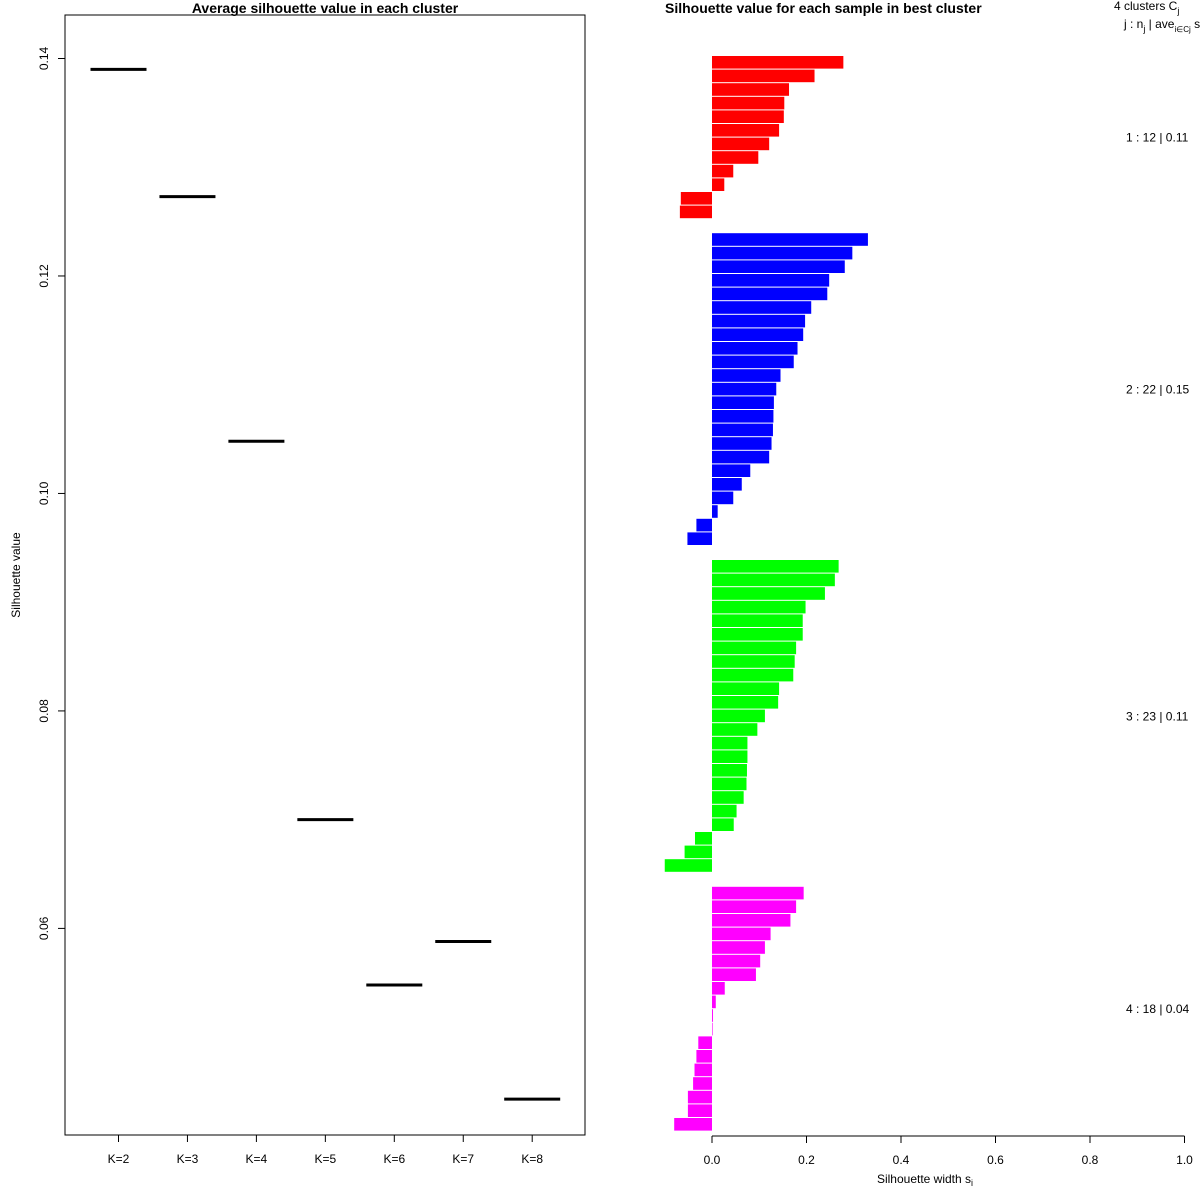  I want to click on right-x-axis-label: Silhouette width si, so click(925, 1180).